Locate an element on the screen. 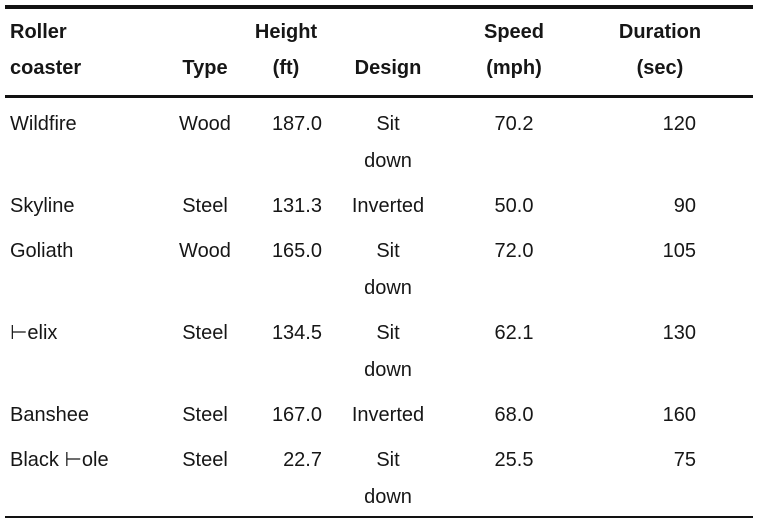 This screenshot has height=518, width=763. header-height-ft: Height (ft) is located at coordinates (286, 52).